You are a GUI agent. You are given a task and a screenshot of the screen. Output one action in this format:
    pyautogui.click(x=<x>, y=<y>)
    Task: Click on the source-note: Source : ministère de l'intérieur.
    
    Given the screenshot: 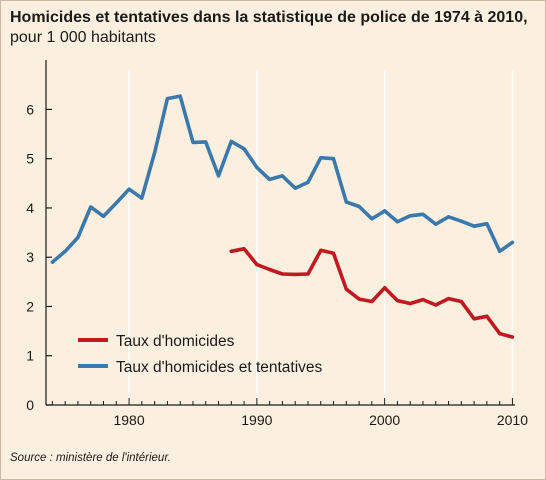 What is the action you would take?
    pyautogui.click(x=90, y=458)
    